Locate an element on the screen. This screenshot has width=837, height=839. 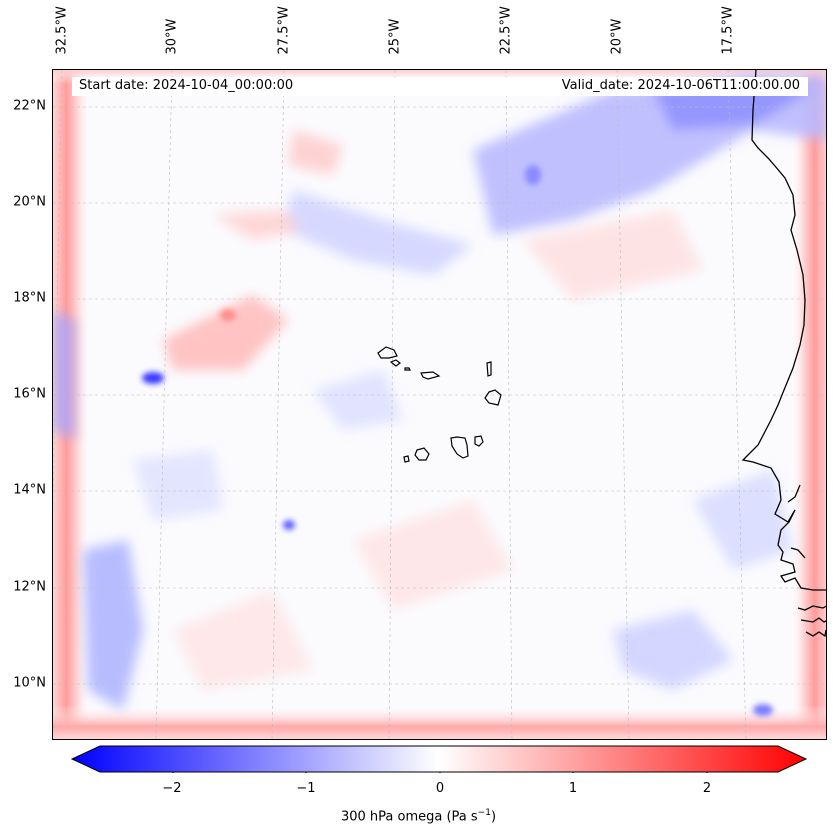
colorbar-tick-1: 1 is located at coordinates (573, 788).